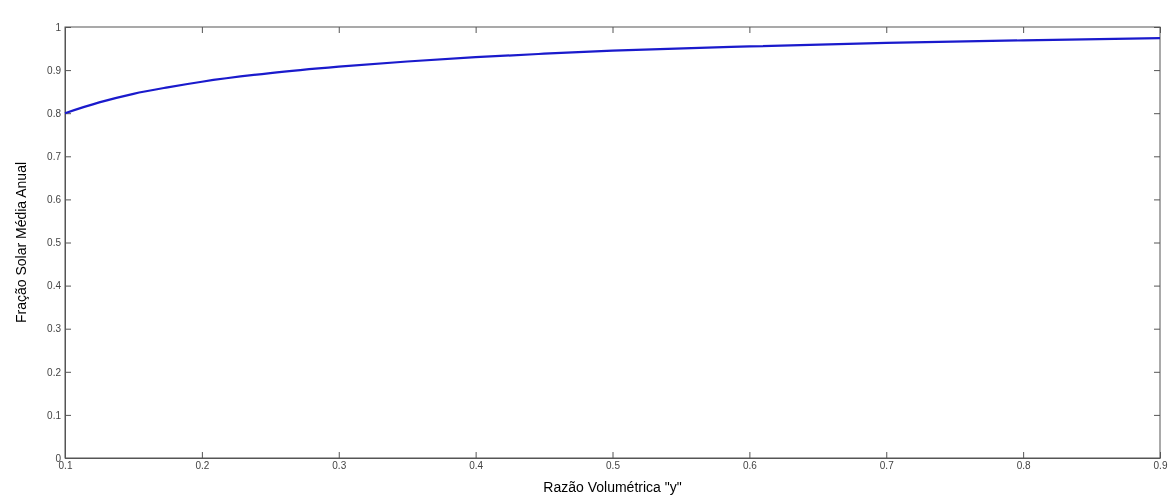  What do you see at coordinates (54, 415) in the screenshot?
I see `y-tick-label: 0.1` at bounding box center [54, 415].